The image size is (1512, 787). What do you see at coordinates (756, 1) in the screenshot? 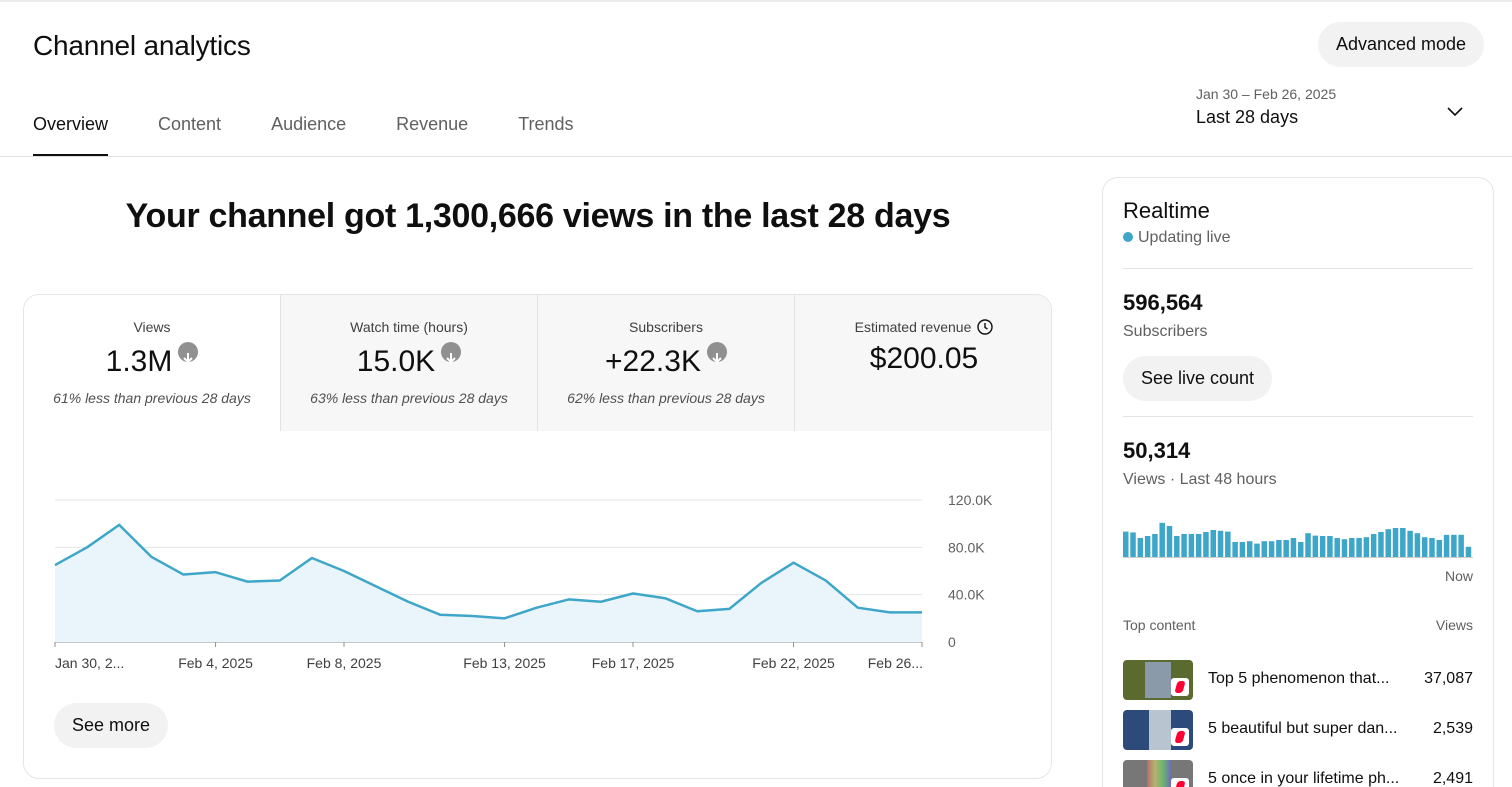
I see `top-border` at bounding box center [756, 1].